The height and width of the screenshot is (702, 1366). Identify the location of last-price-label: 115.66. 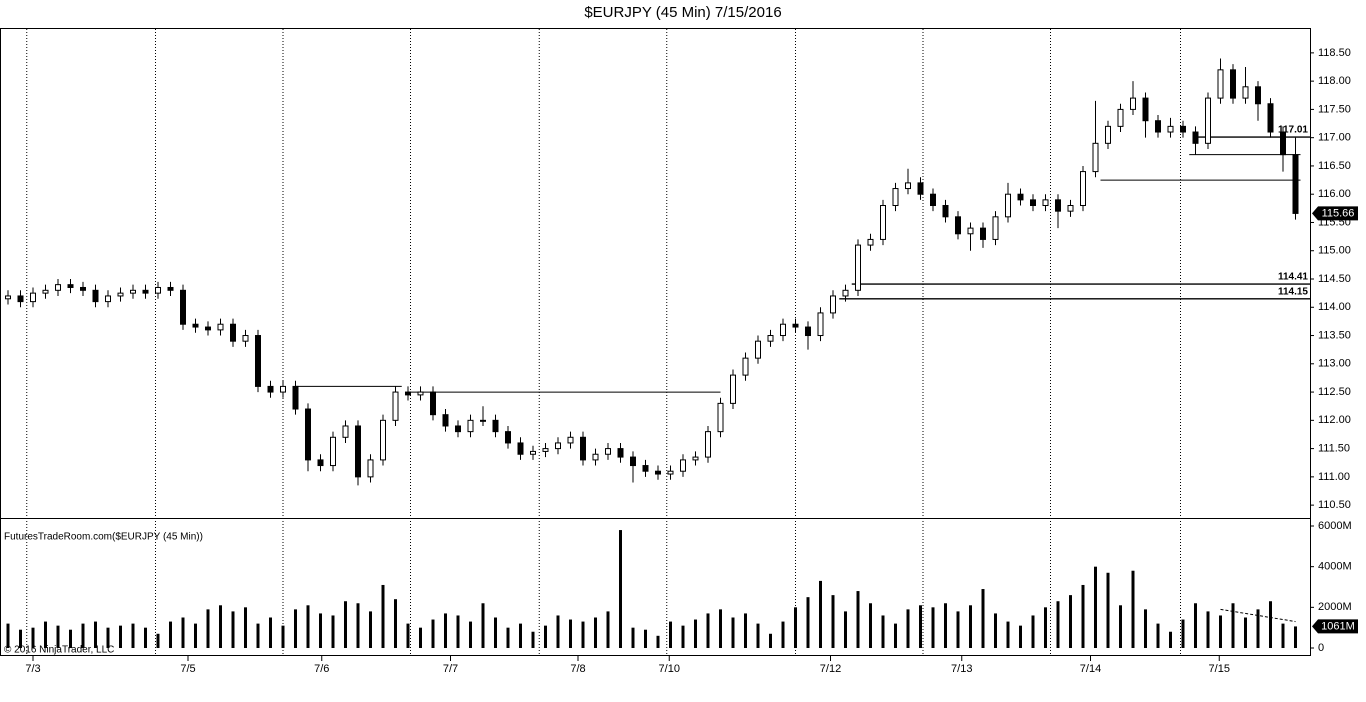
(1338, 213).